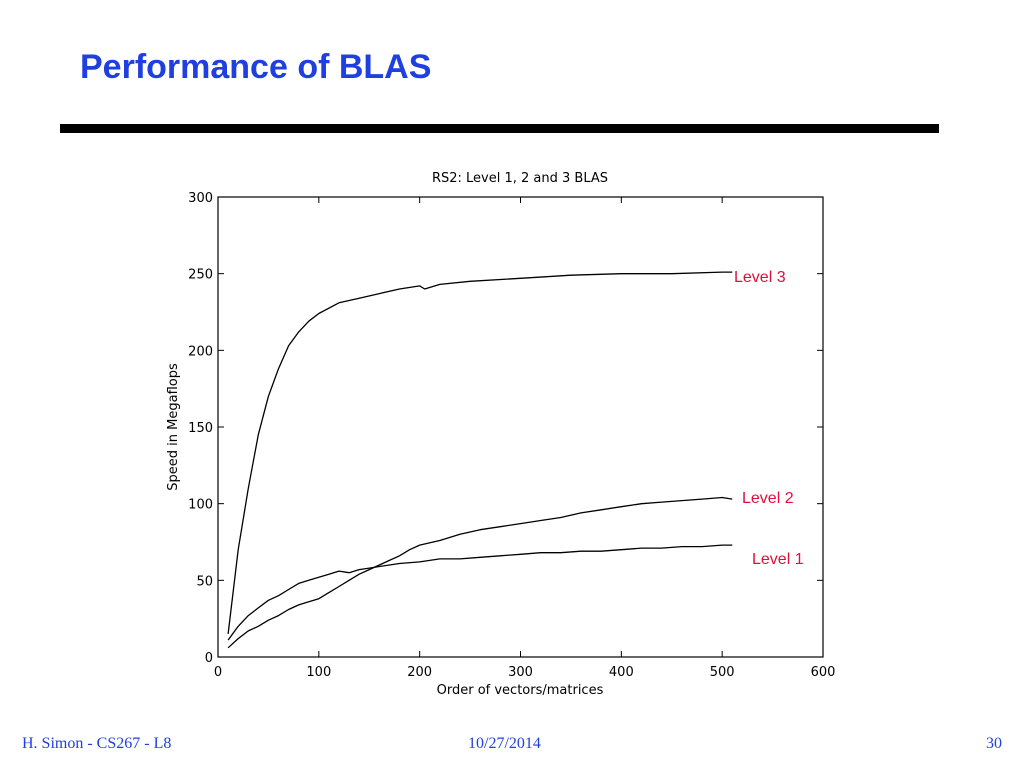  What do you see at coordinates (769, 418) in the screenshot?
I see `series-labels: Level 3 Level 2 Level 1` at bounding box center [769, 418].